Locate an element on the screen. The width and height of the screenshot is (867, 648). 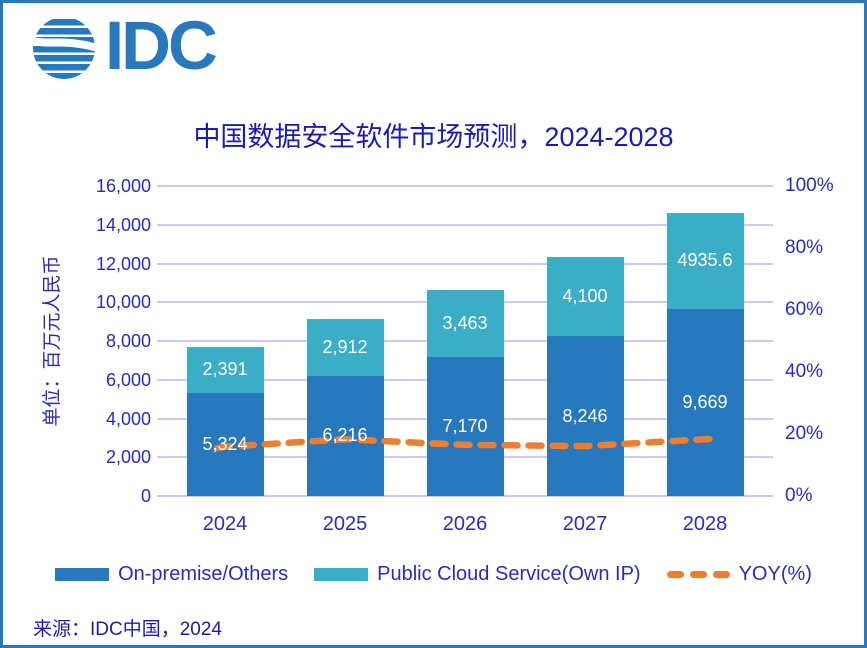
left-axis-tick-label: 6,000 is located at coordinates (128, 379).